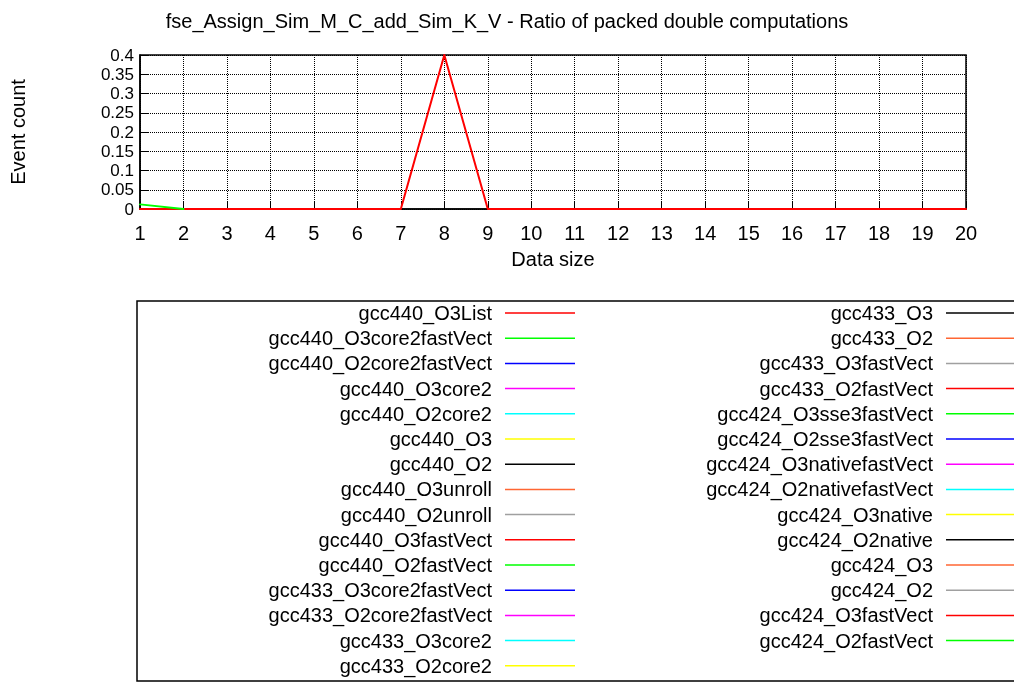 This screenshot has width=1014, height=682. I want to click on x-tick-label: 12, so click(618, 233).